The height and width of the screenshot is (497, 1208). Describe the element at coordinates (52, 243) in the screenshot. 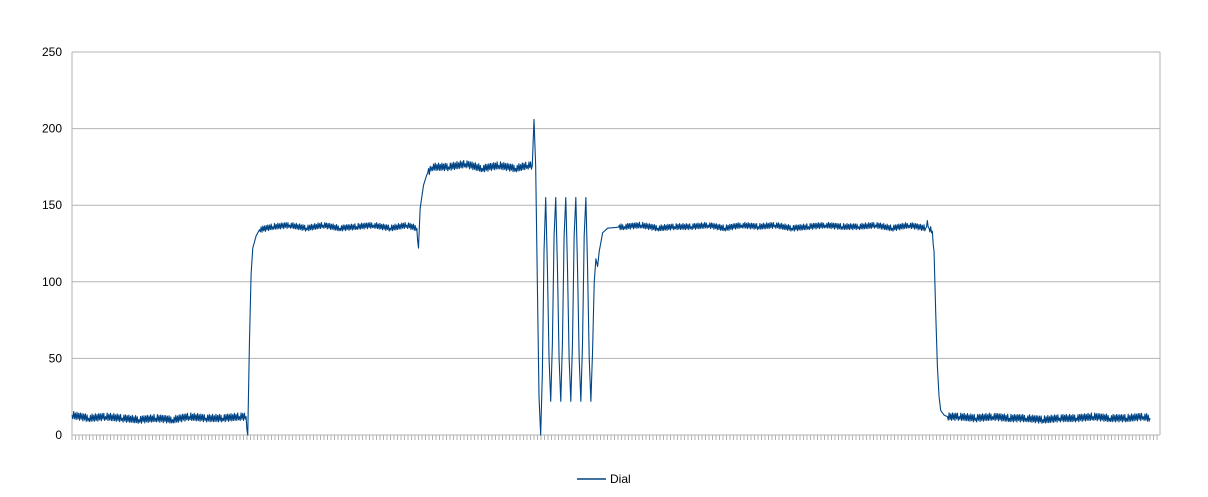

I see `y-axis-labels: 0 50 100 150 200 250` at that location.